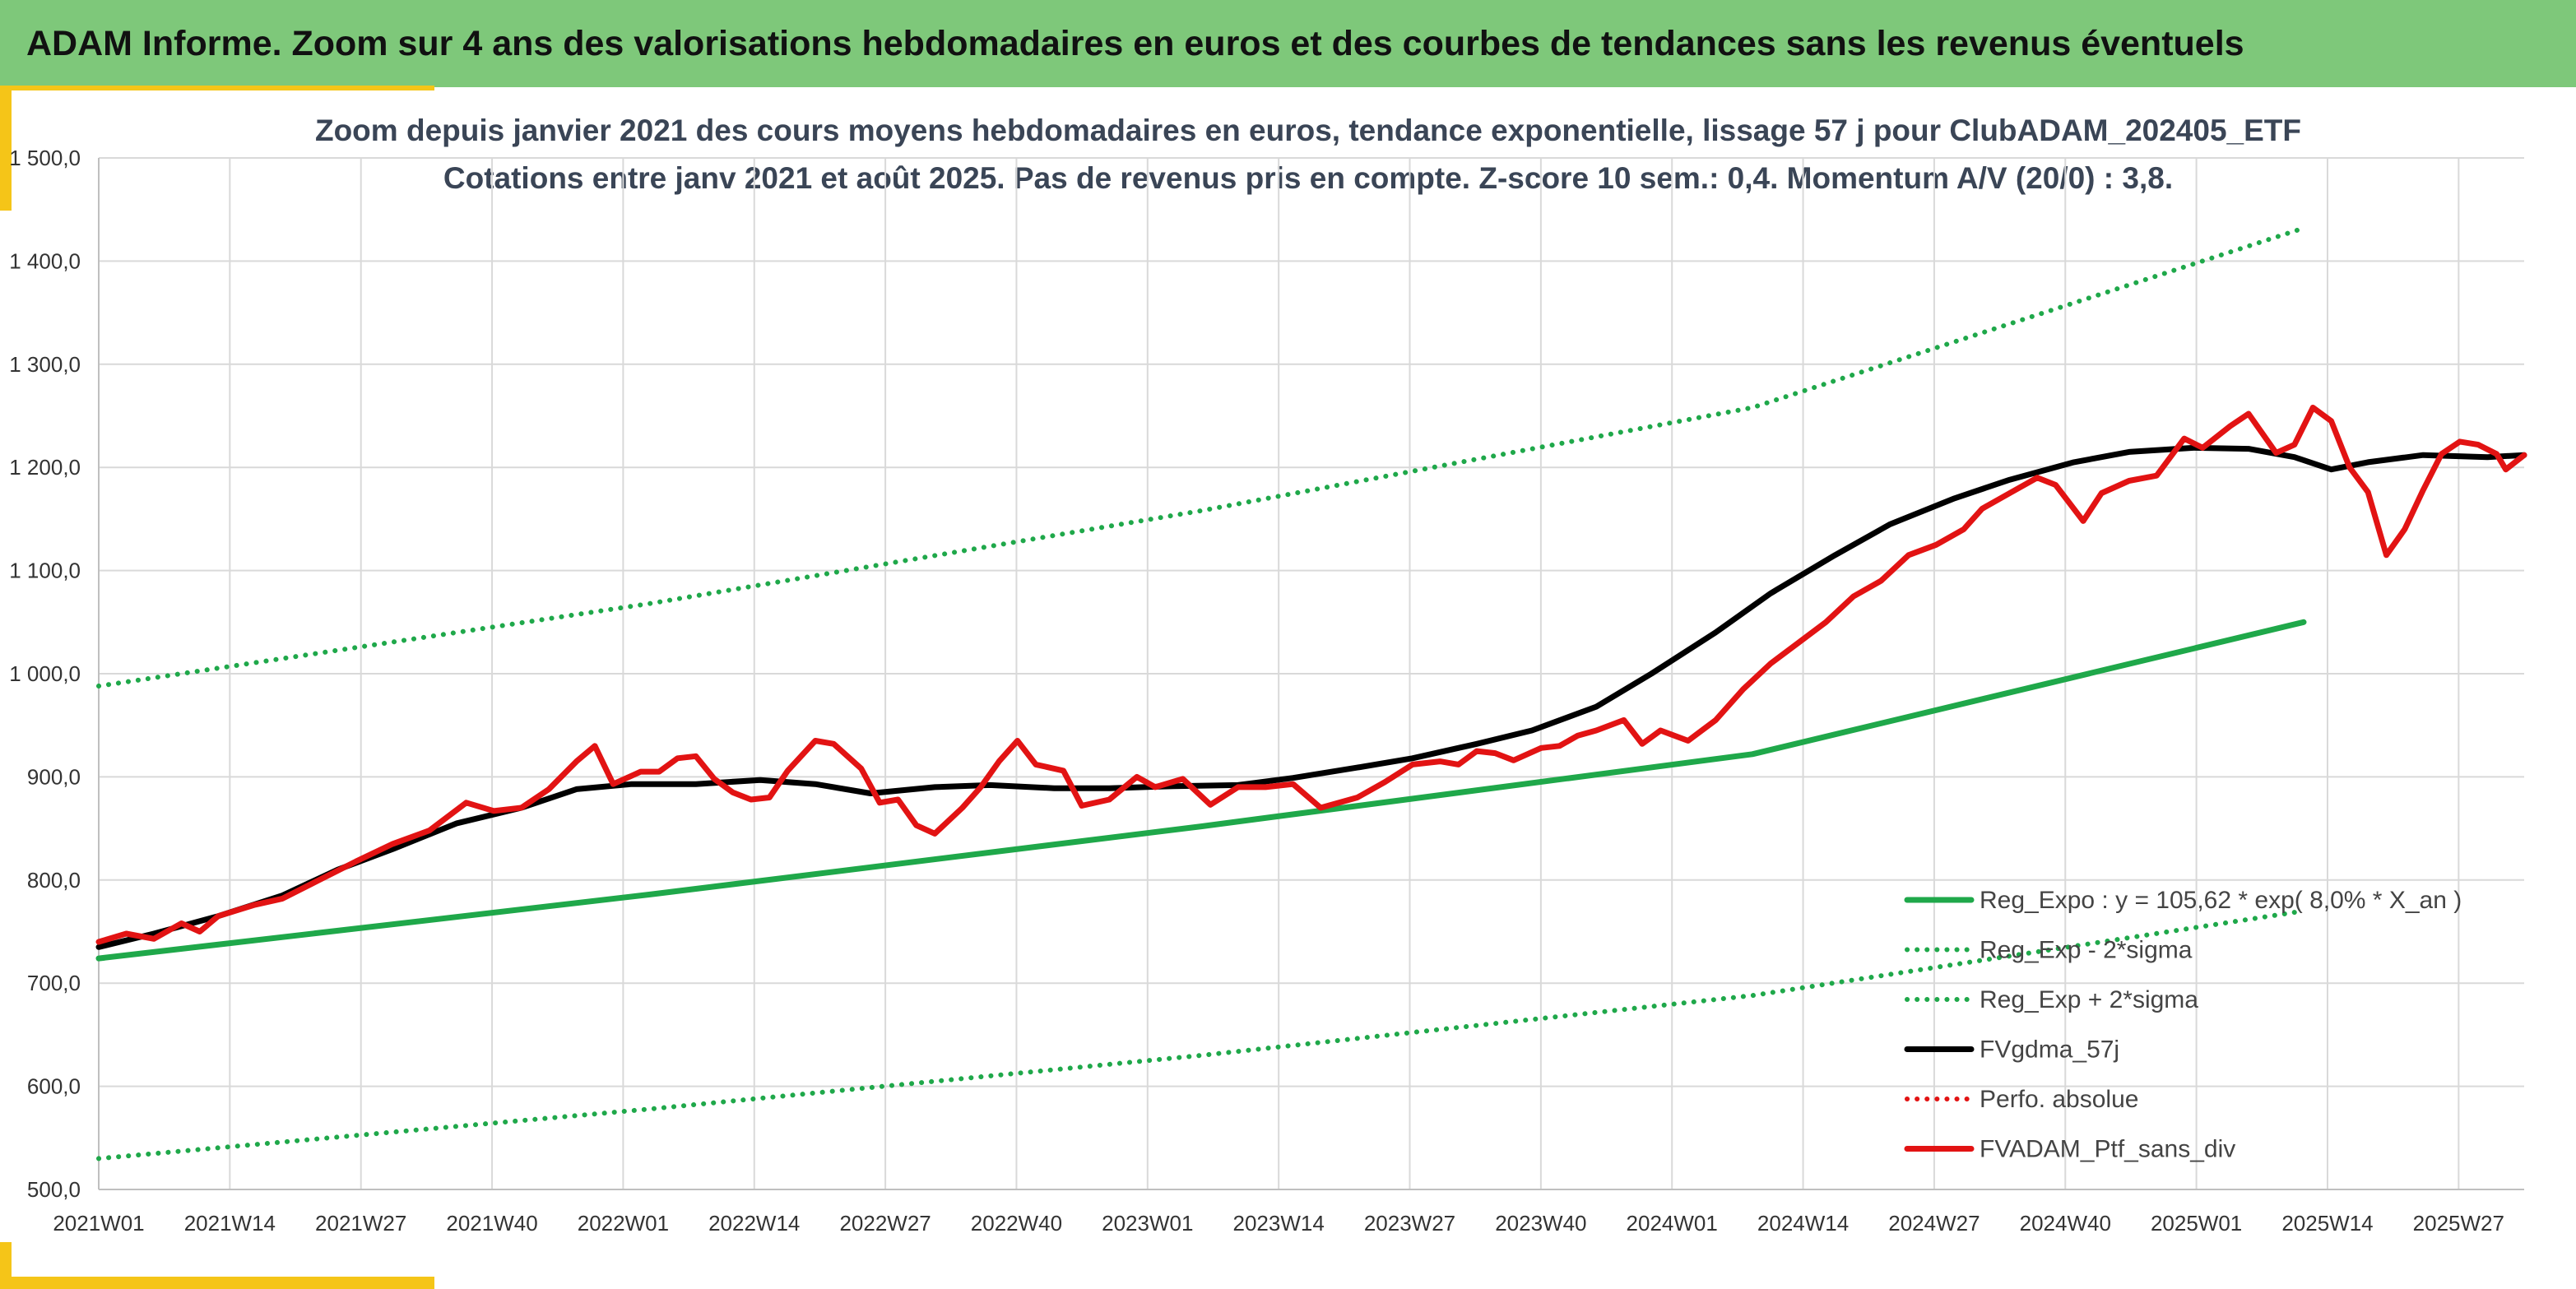  I want to click on x-tick-label: 2024W14, so click(1803, 1223).